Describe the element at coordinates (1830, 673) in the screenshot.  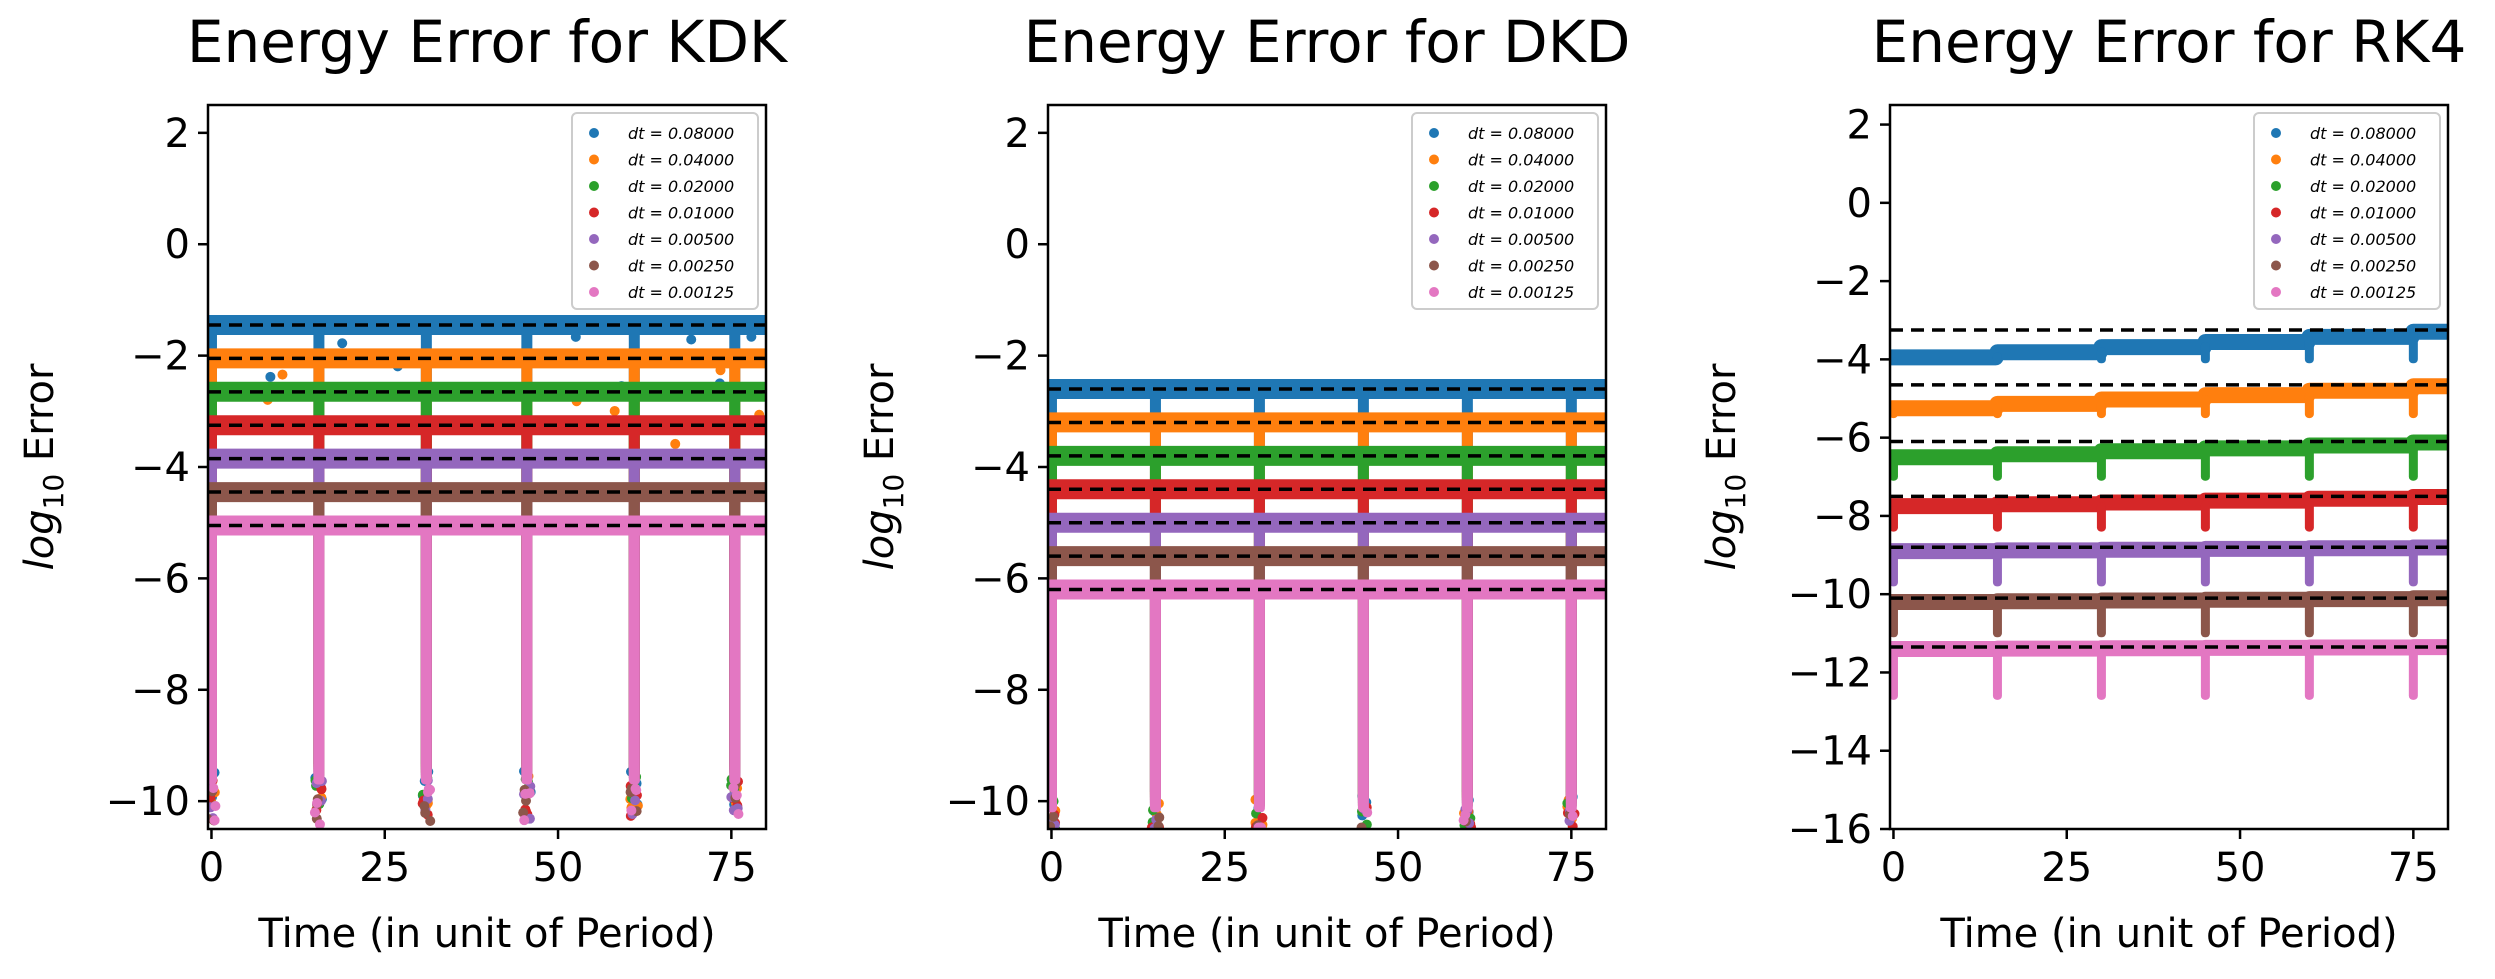
I see `y-tick-label: −12` at that location.